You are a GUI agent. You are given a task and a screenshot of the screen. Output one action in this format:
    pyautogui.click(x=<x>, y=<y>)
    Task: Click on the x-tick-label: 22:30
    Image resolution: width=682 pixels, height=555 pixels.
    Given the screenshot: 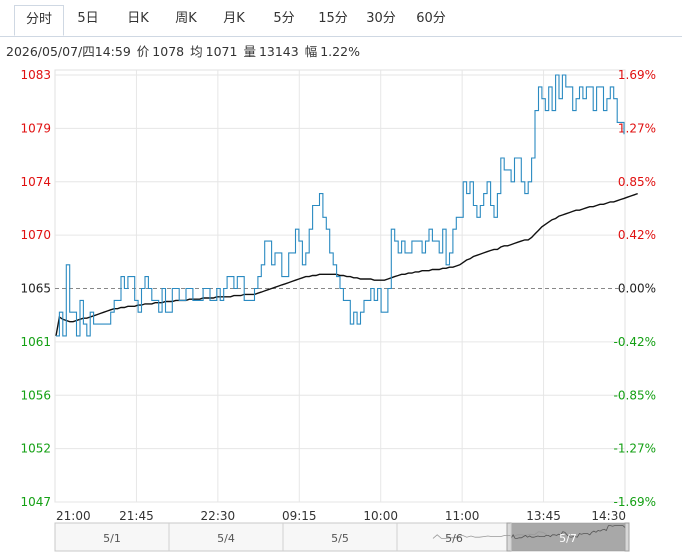 What is the action you would take?
    pyautogui.click(x=218, y=516)
    